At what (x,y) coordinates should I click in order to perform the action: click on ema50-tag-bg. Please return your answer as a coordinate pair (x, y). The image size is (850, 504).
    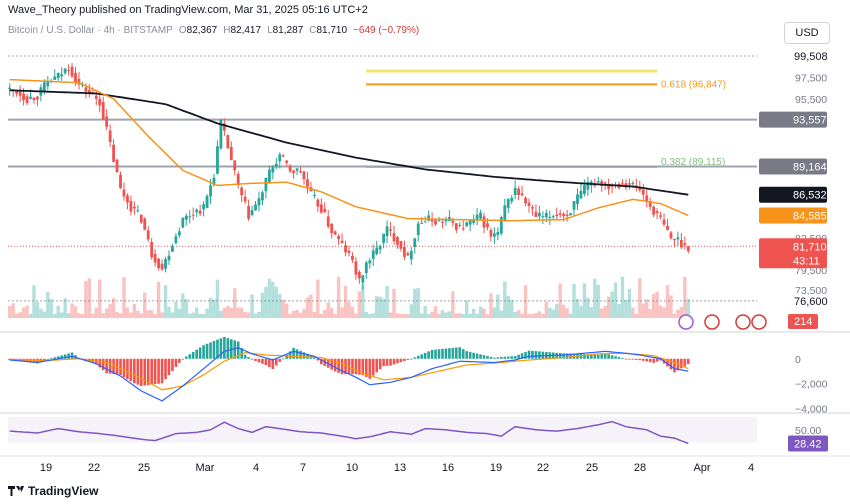
    Looking at the image, I should click on (793, 215).